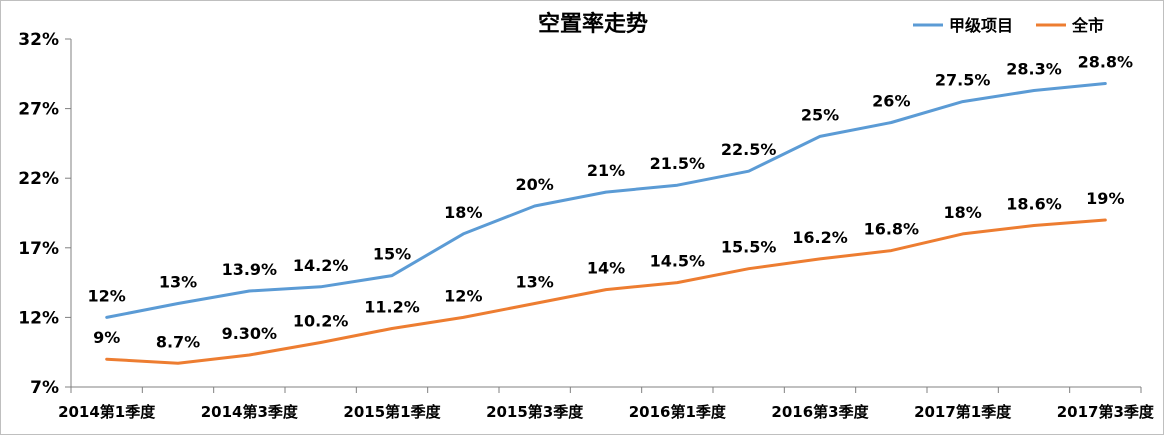 The width and height of the screenshot is (1164, 436). What do you see at coordinates (106, 337) in the screenshot?
I see `data-label: 9%` at bounding box center [106, 337].